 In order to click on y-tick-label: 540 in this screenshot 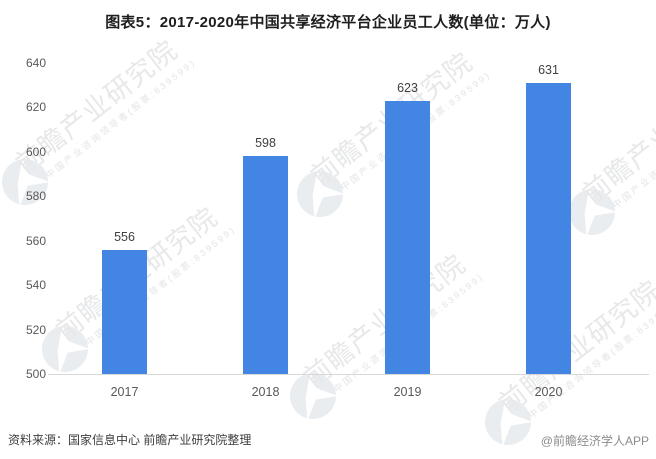, I will do `click(35, 285)`.